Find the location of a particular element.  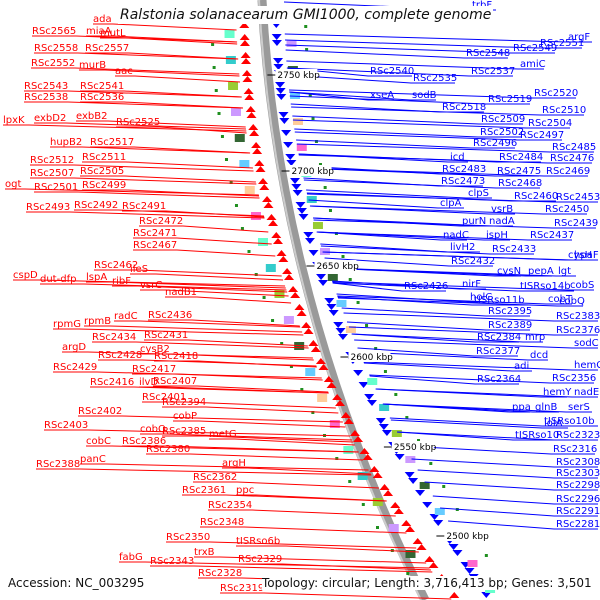

reverse-gene-label: RSc2469 is located at coordinates (568, 171).